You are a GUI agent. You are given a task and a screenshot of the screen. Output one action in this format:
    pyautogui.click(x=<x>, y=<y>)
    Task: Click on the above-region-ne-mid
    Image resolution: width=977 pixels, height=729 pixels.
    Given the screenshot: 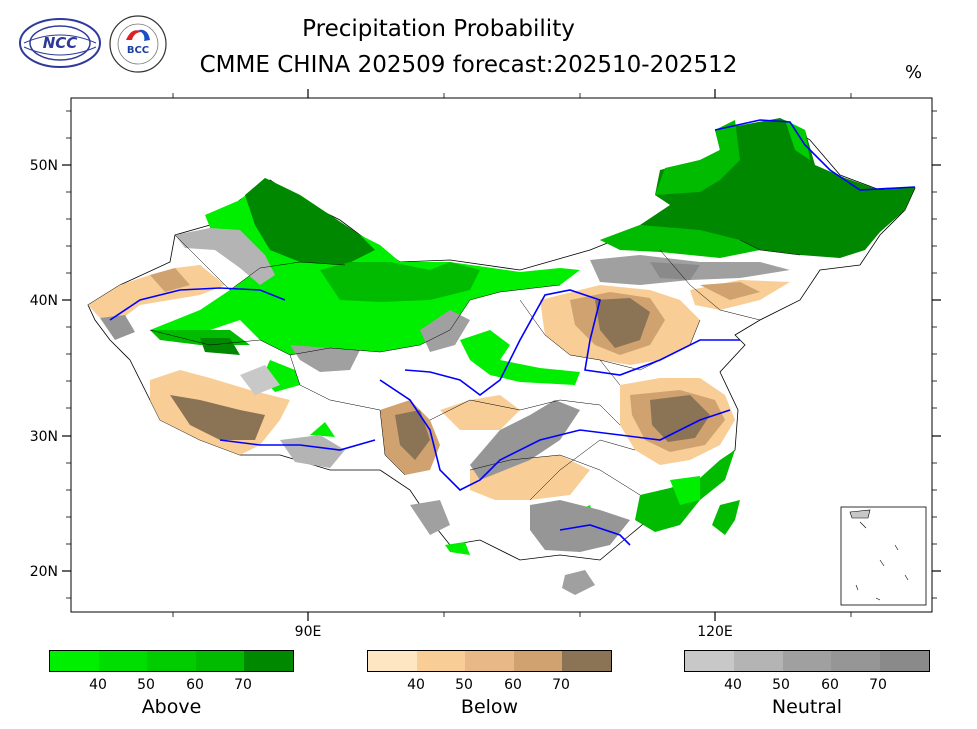 What is the action you would take?
    pyautogui.click(x=697, y=157)
    